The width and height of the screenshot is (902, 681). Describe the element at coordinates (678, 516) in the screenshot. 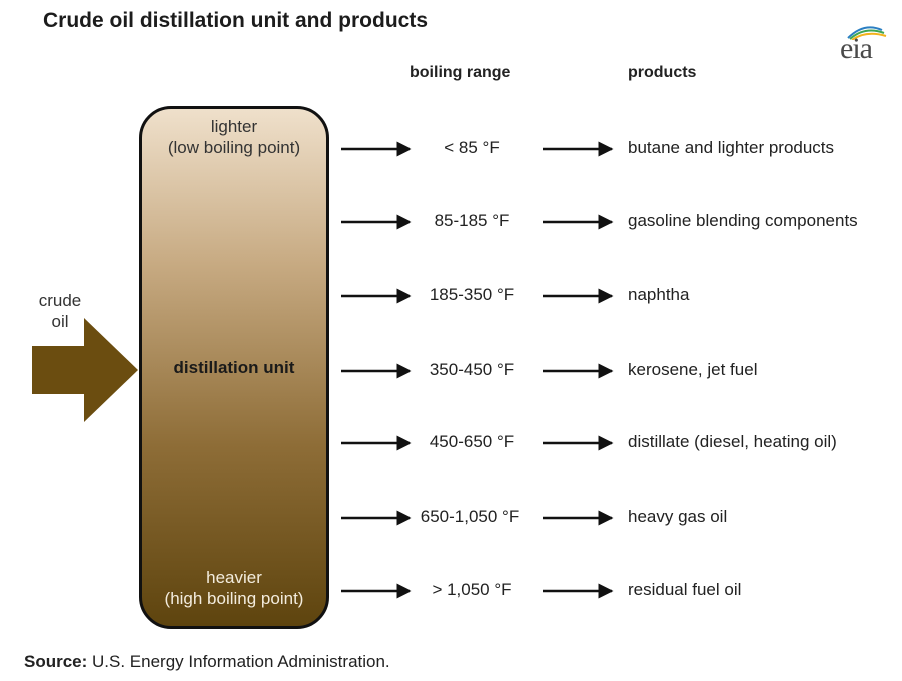

I see `product-label: heavy gas oil` at that location.